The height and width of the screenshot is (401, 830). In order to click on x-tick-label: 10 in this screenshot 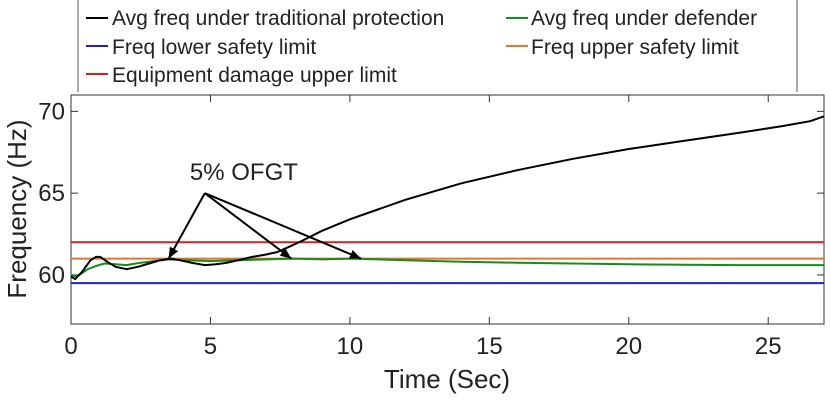, I will do `click(350, 346)`.